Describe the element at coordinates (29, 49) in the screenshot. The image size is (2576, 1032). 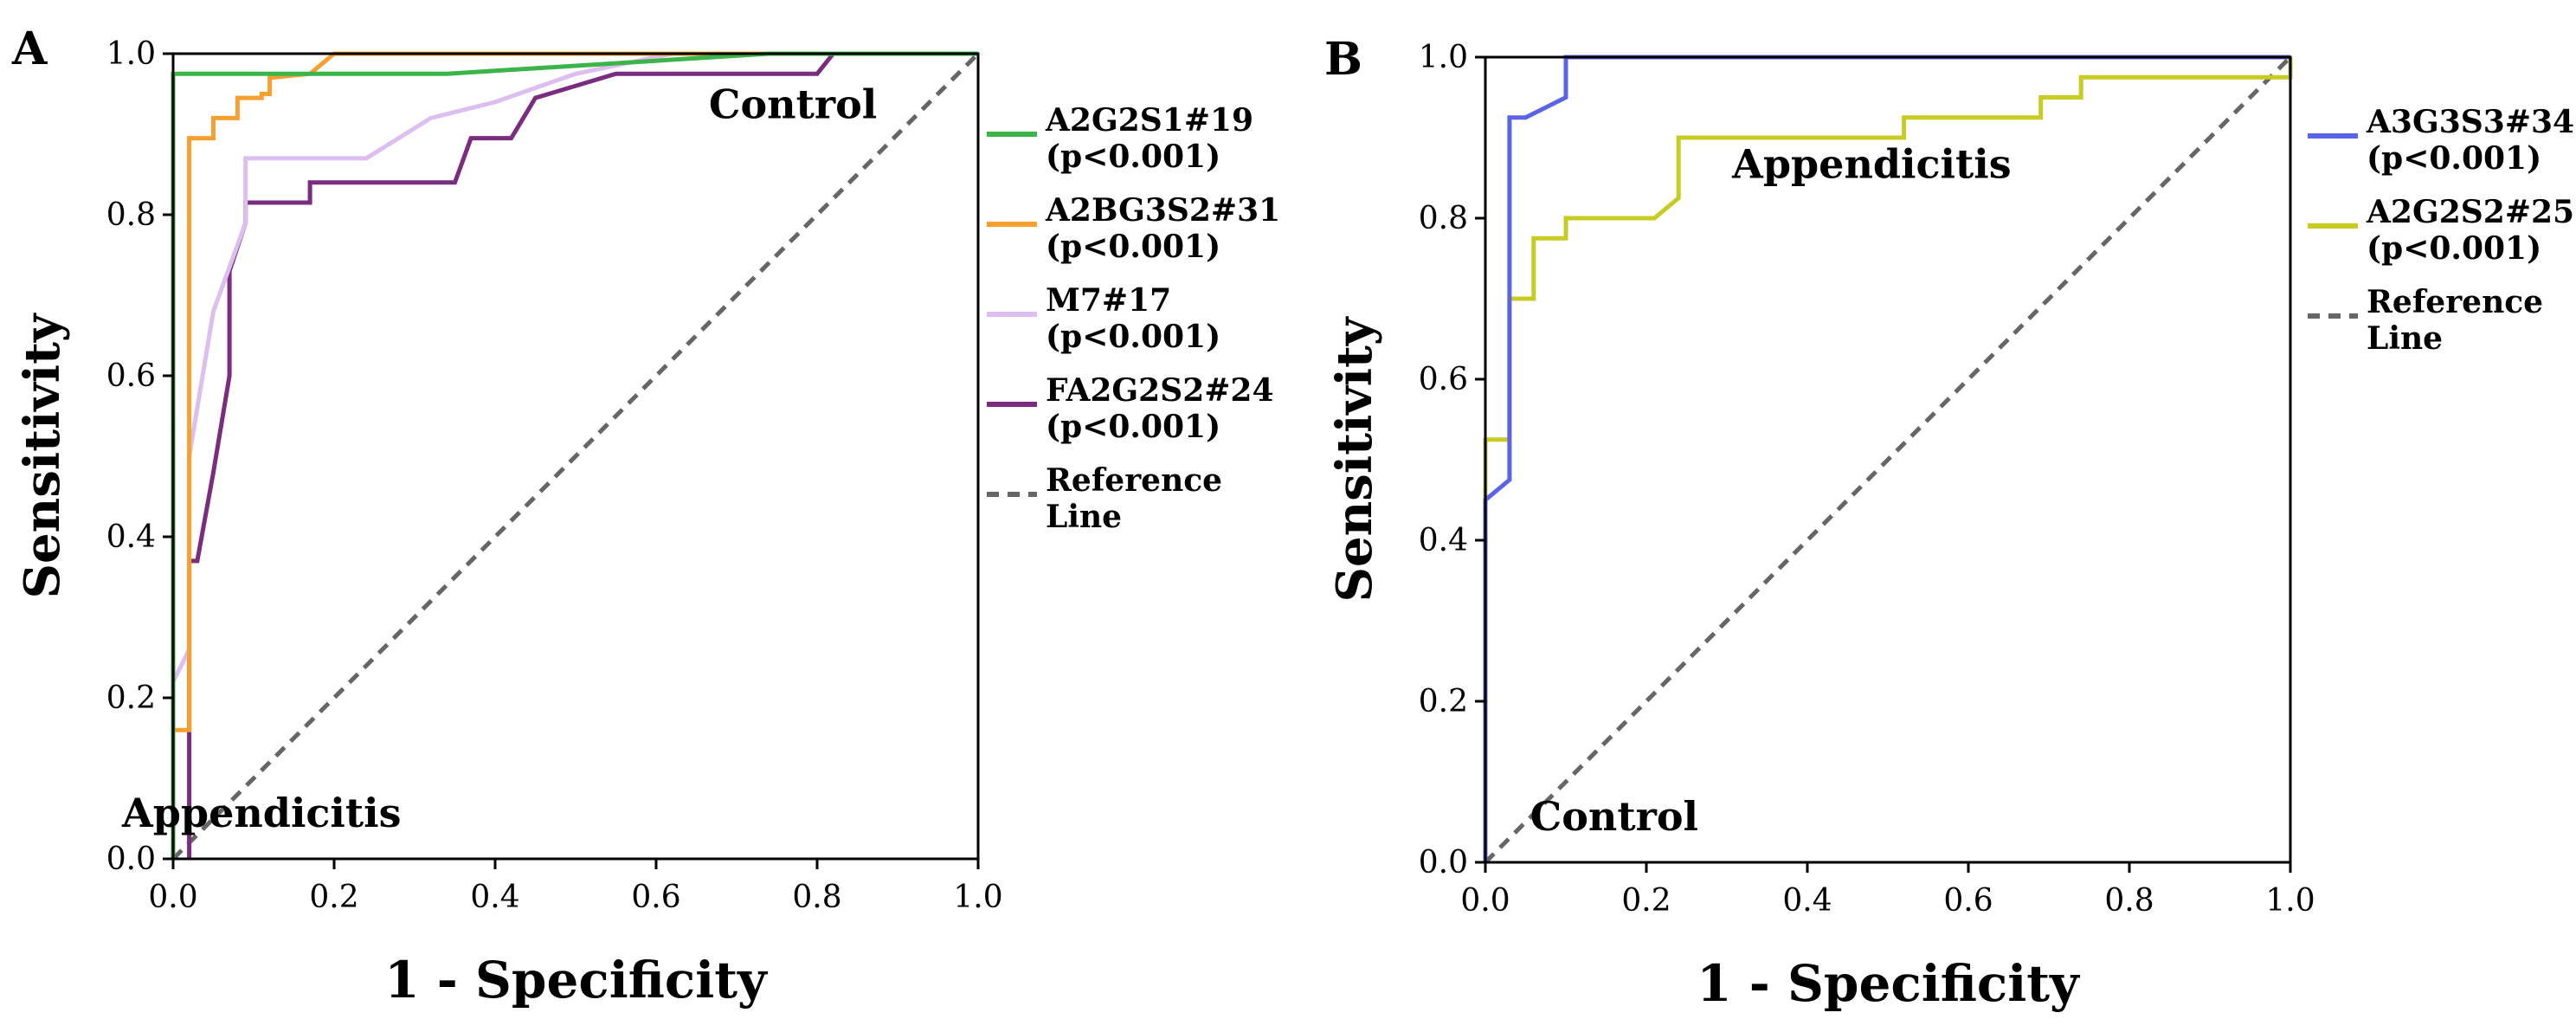
I see `panel-letter: A` at that location.